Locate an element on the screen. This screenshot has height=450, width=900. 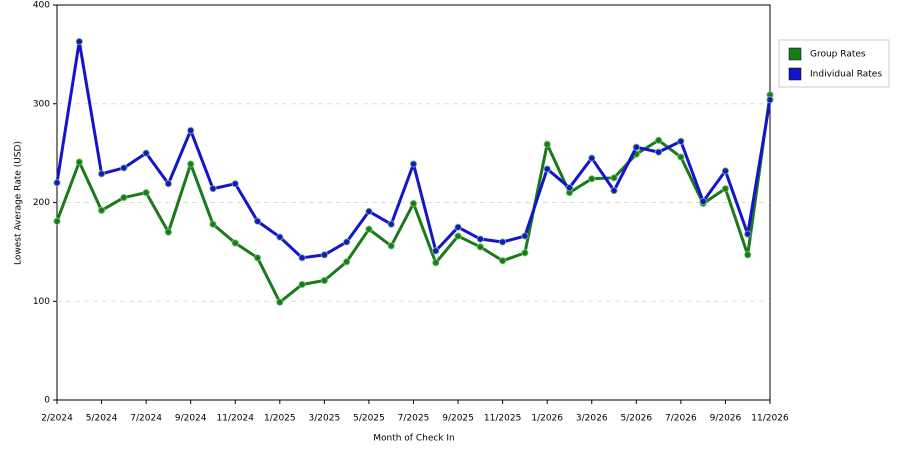
x-tick-label: 3/2025 is located at coordinates (325, 419).